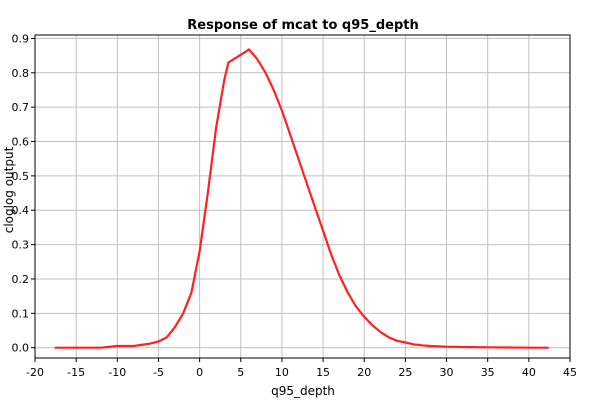 The width and height of the screenshot is (600, 400). I want to click on chart-title: Response of mcat to q95_depth, so click(302, 25).